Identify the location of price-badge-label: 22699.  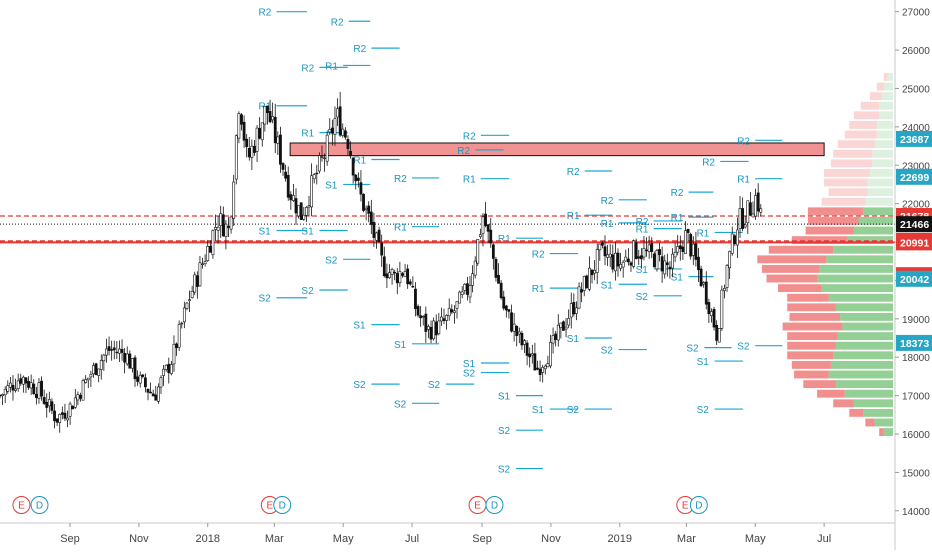
(914, 178).